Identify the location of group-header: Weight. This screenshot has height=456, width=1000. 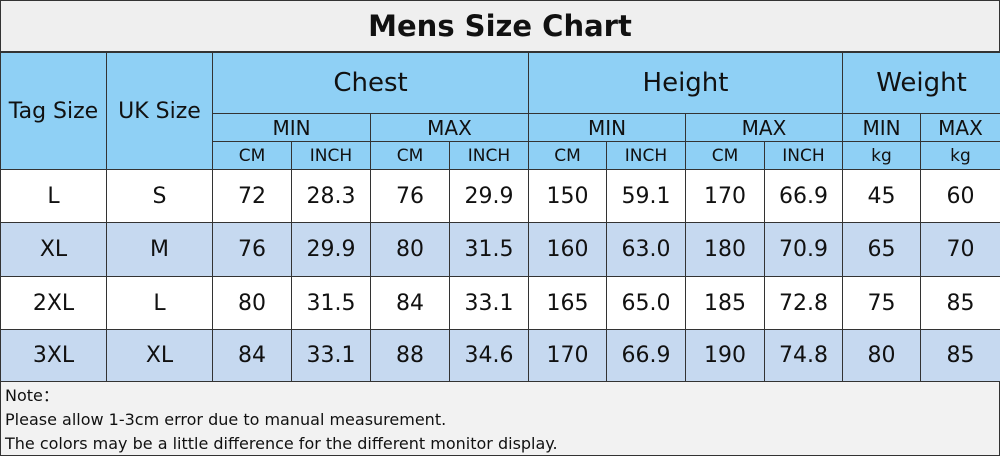
(921, 83).